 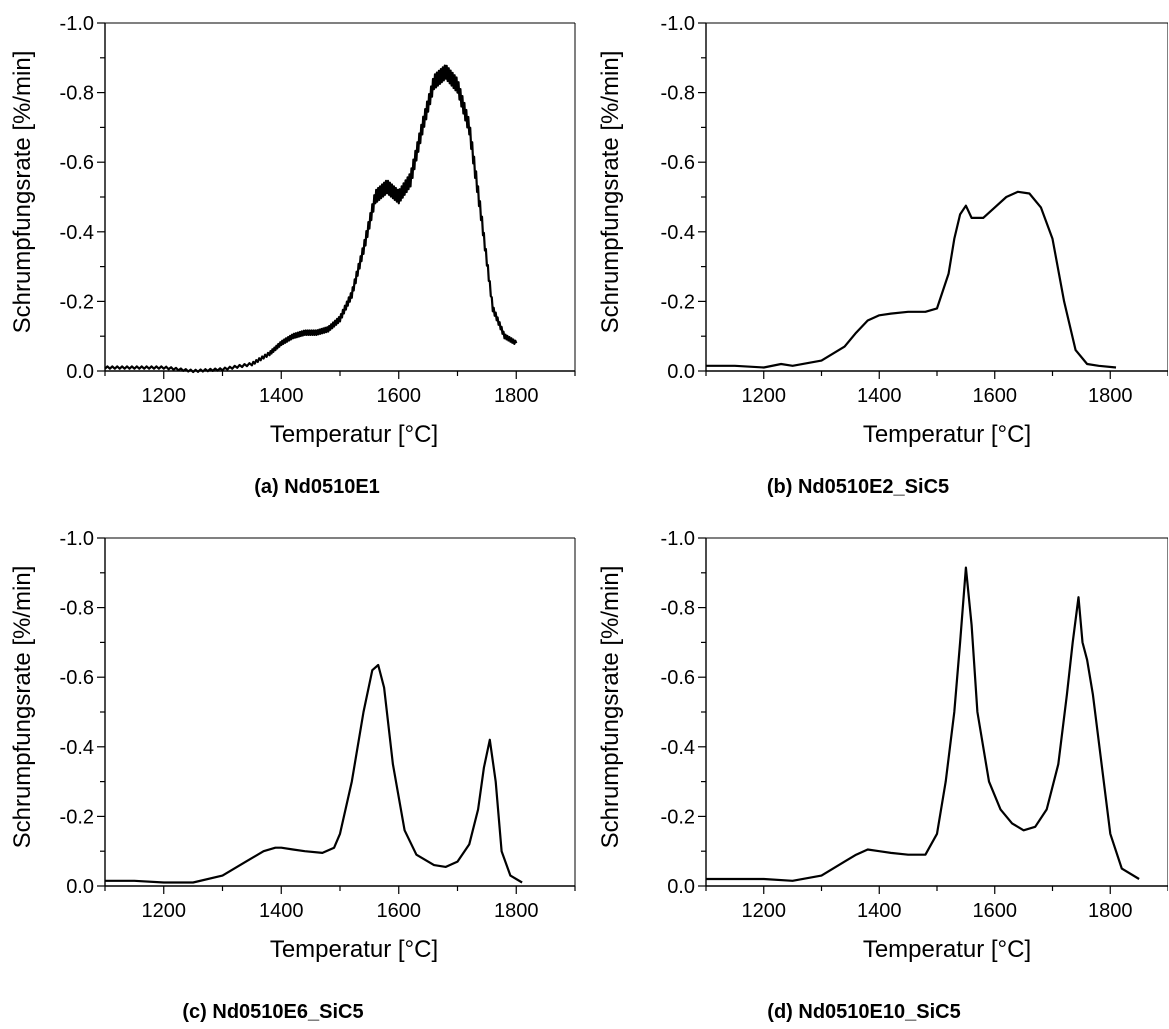 I want to click on series-line-a, so click(x=311, y=219).